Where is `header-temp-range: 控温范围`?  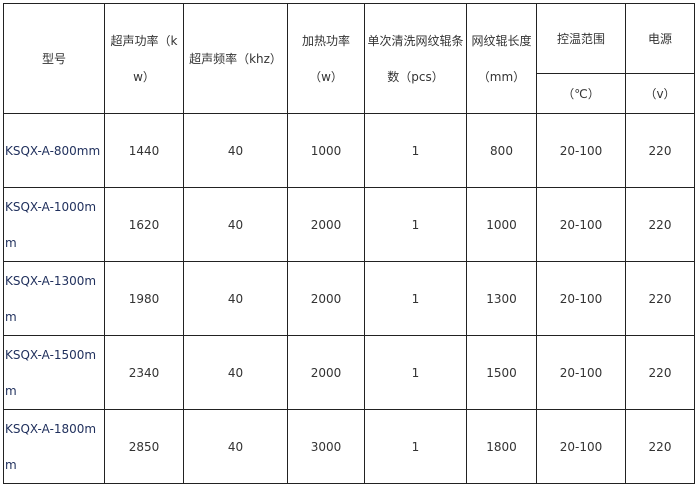
header-temp-range: 控温范围 is located at coordinates (581, 38).